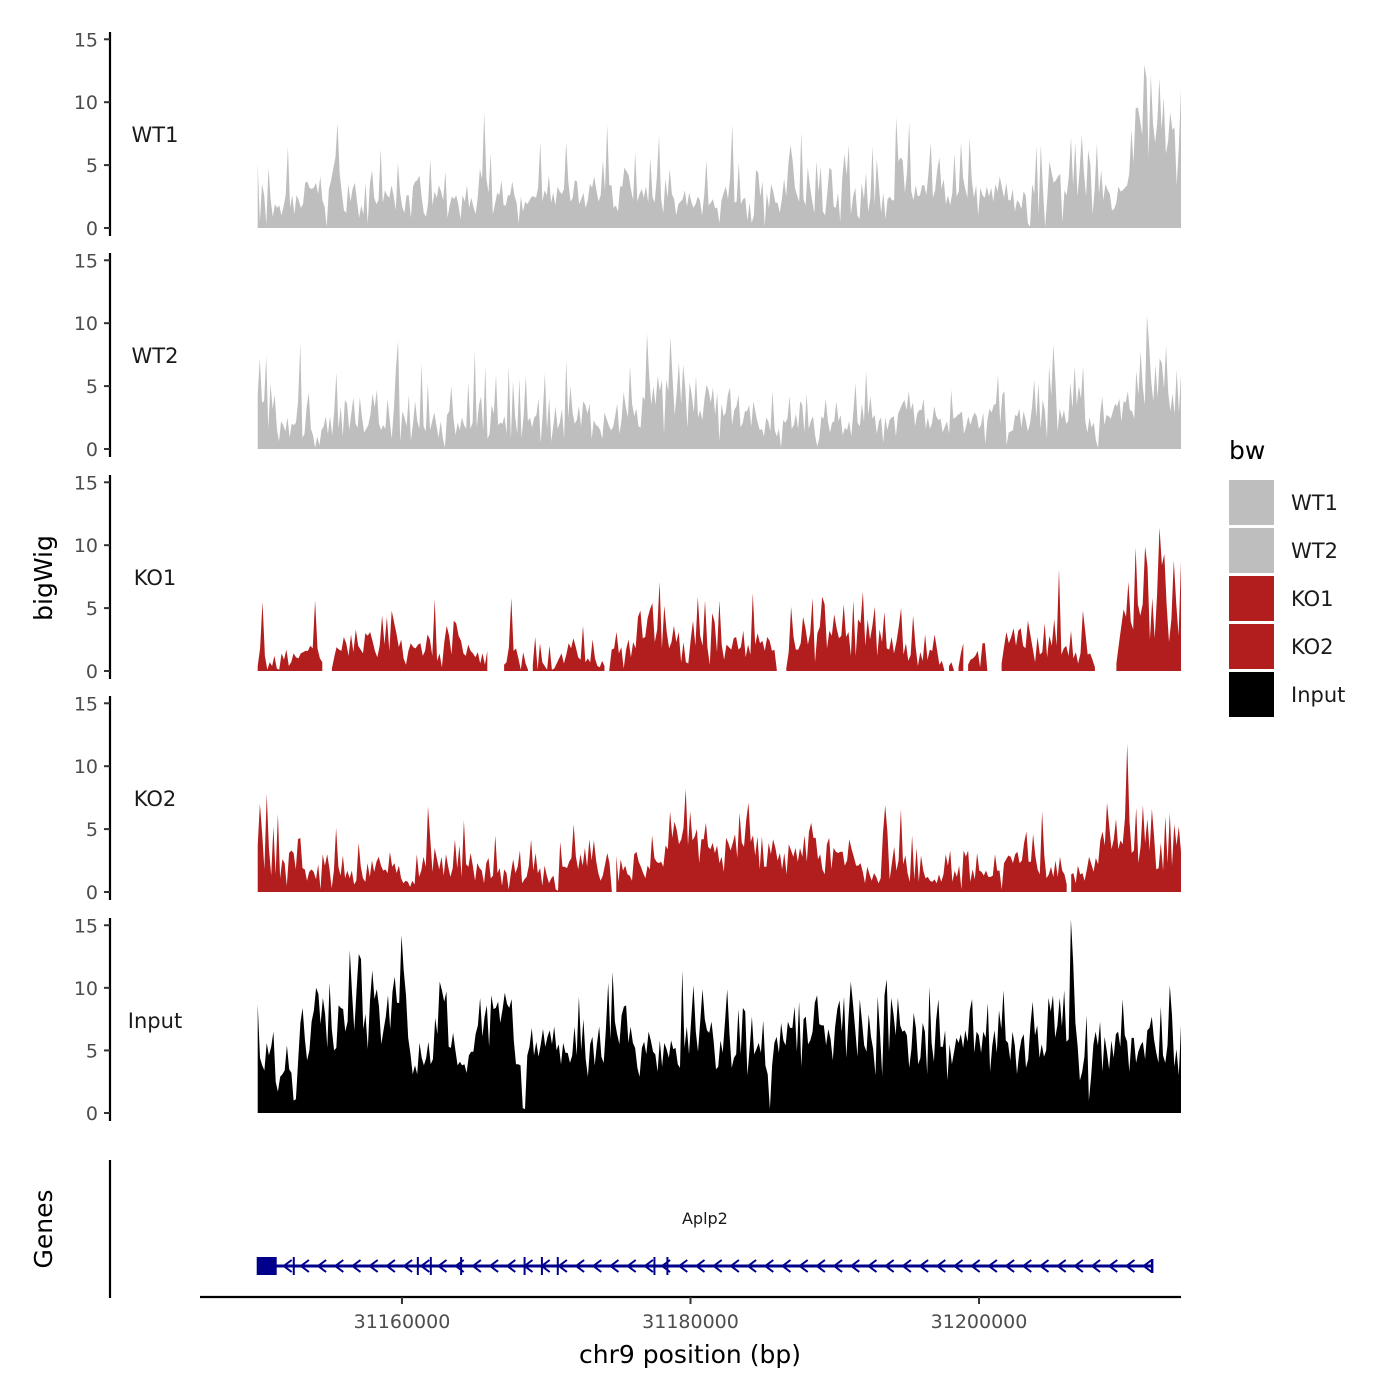  What do you see at coordinates (1247, 450) in the screenshot?
I see `legend-title: bw` at bounding box center [1247, 450].